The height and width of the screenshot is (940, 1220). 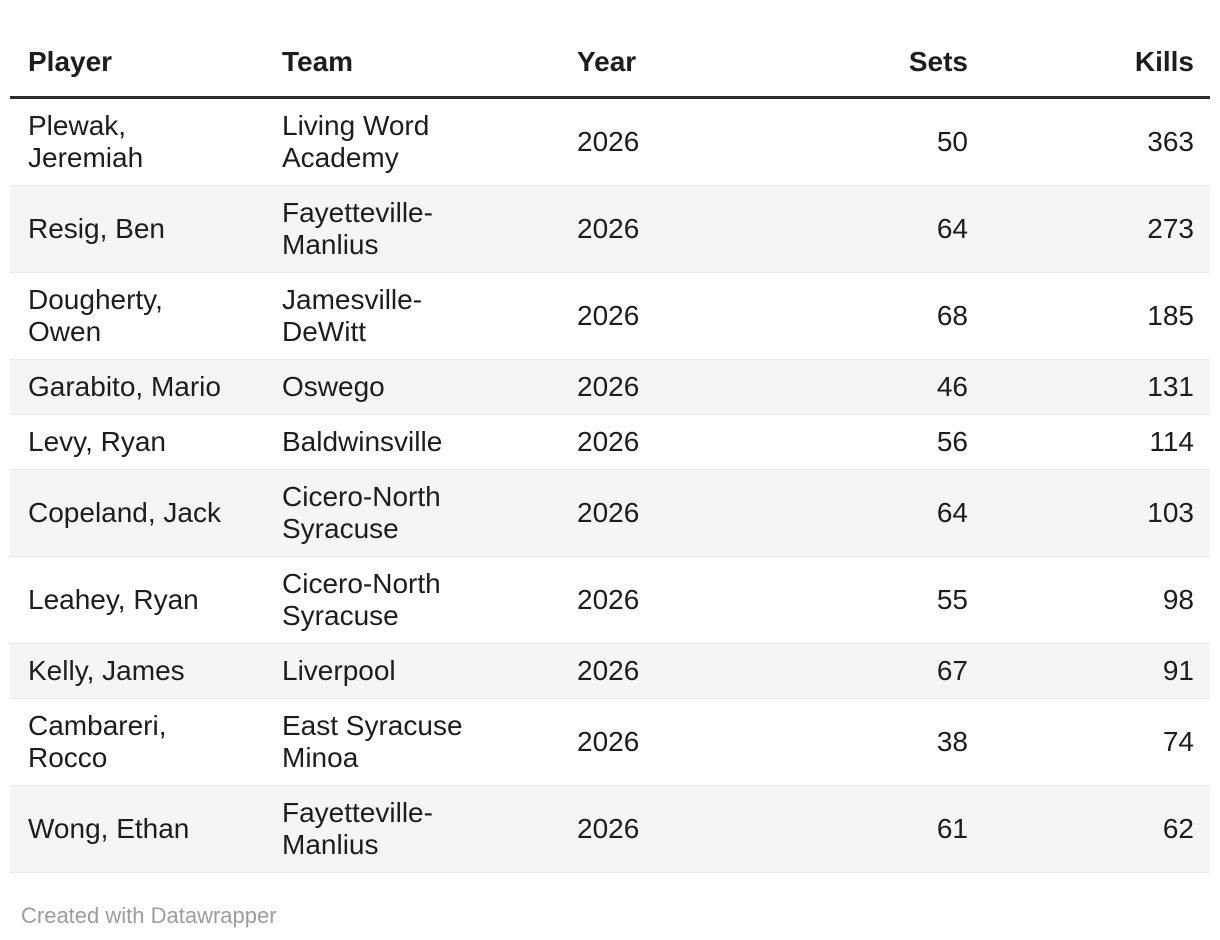 I want to click on cell-player: Leahey, Ryan, so click(x=113, y=599).